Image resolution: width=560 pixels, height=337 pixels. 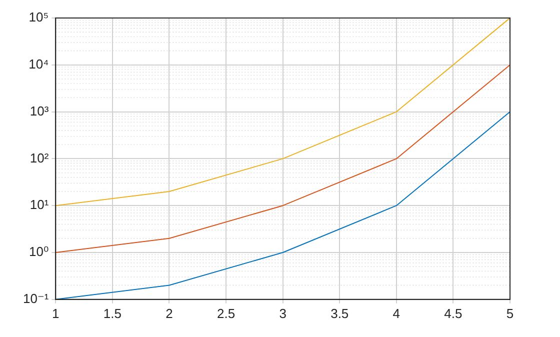 I want to click on x-tick-label: 5, so click(x=510, y=313).